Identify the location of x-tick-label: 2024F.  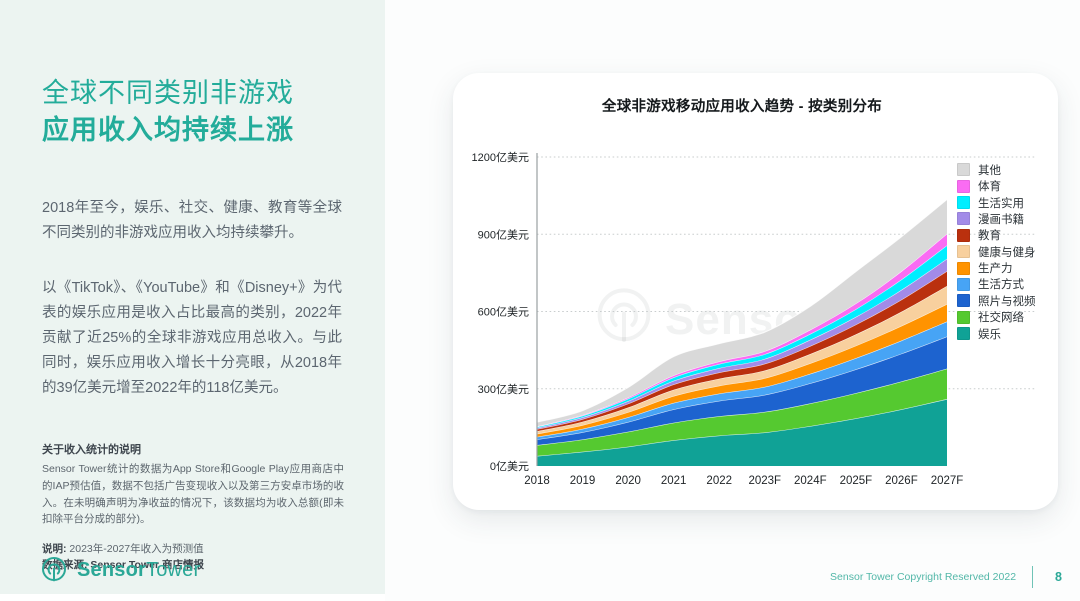
(810, 481).